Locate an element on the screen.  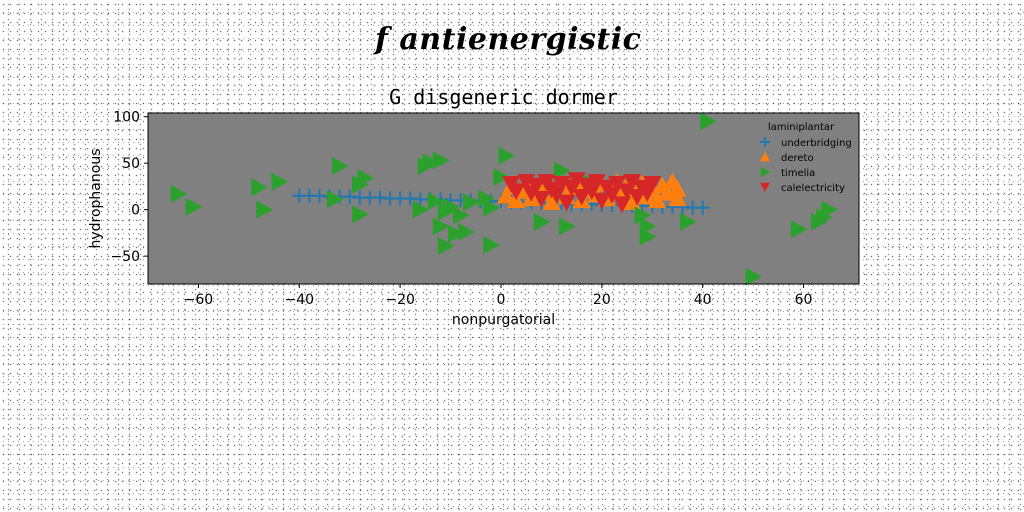
x-tick-label: −60 is located at coordinates (199, 300).